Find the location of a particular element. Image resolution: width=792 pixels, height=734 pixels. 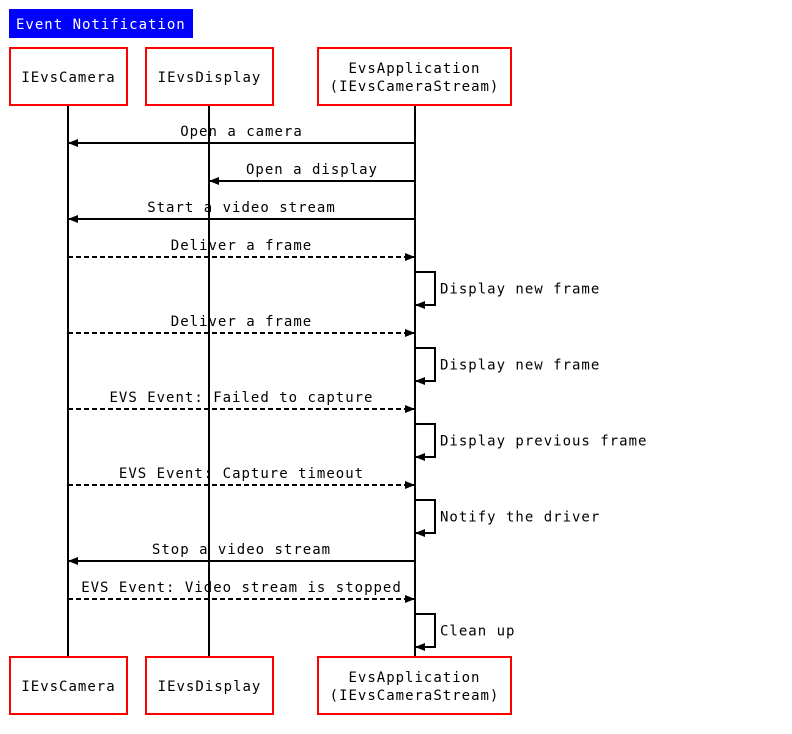

message-label: Open a camera is located at coordinates (241, 132).